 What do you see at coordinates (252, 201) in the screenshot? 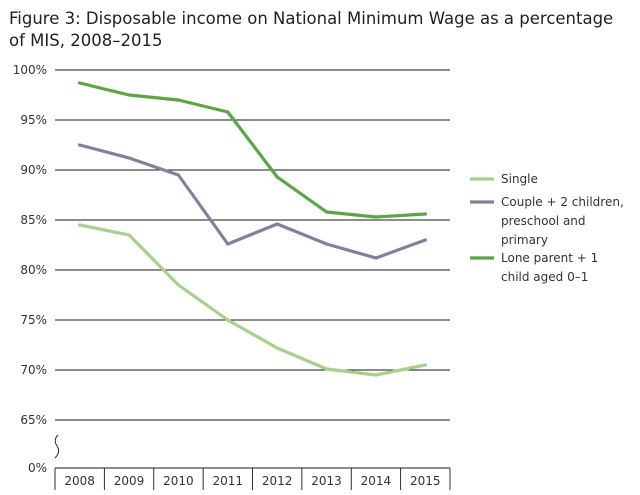
I see `series-line` at bounding box center [252, 201].